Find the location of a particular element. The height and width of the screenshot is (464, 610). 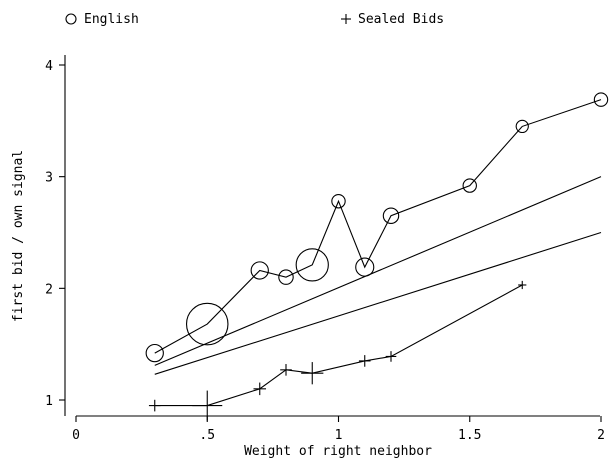

y-axis-title: first bid / own signal is located at coordinates (18, 236).